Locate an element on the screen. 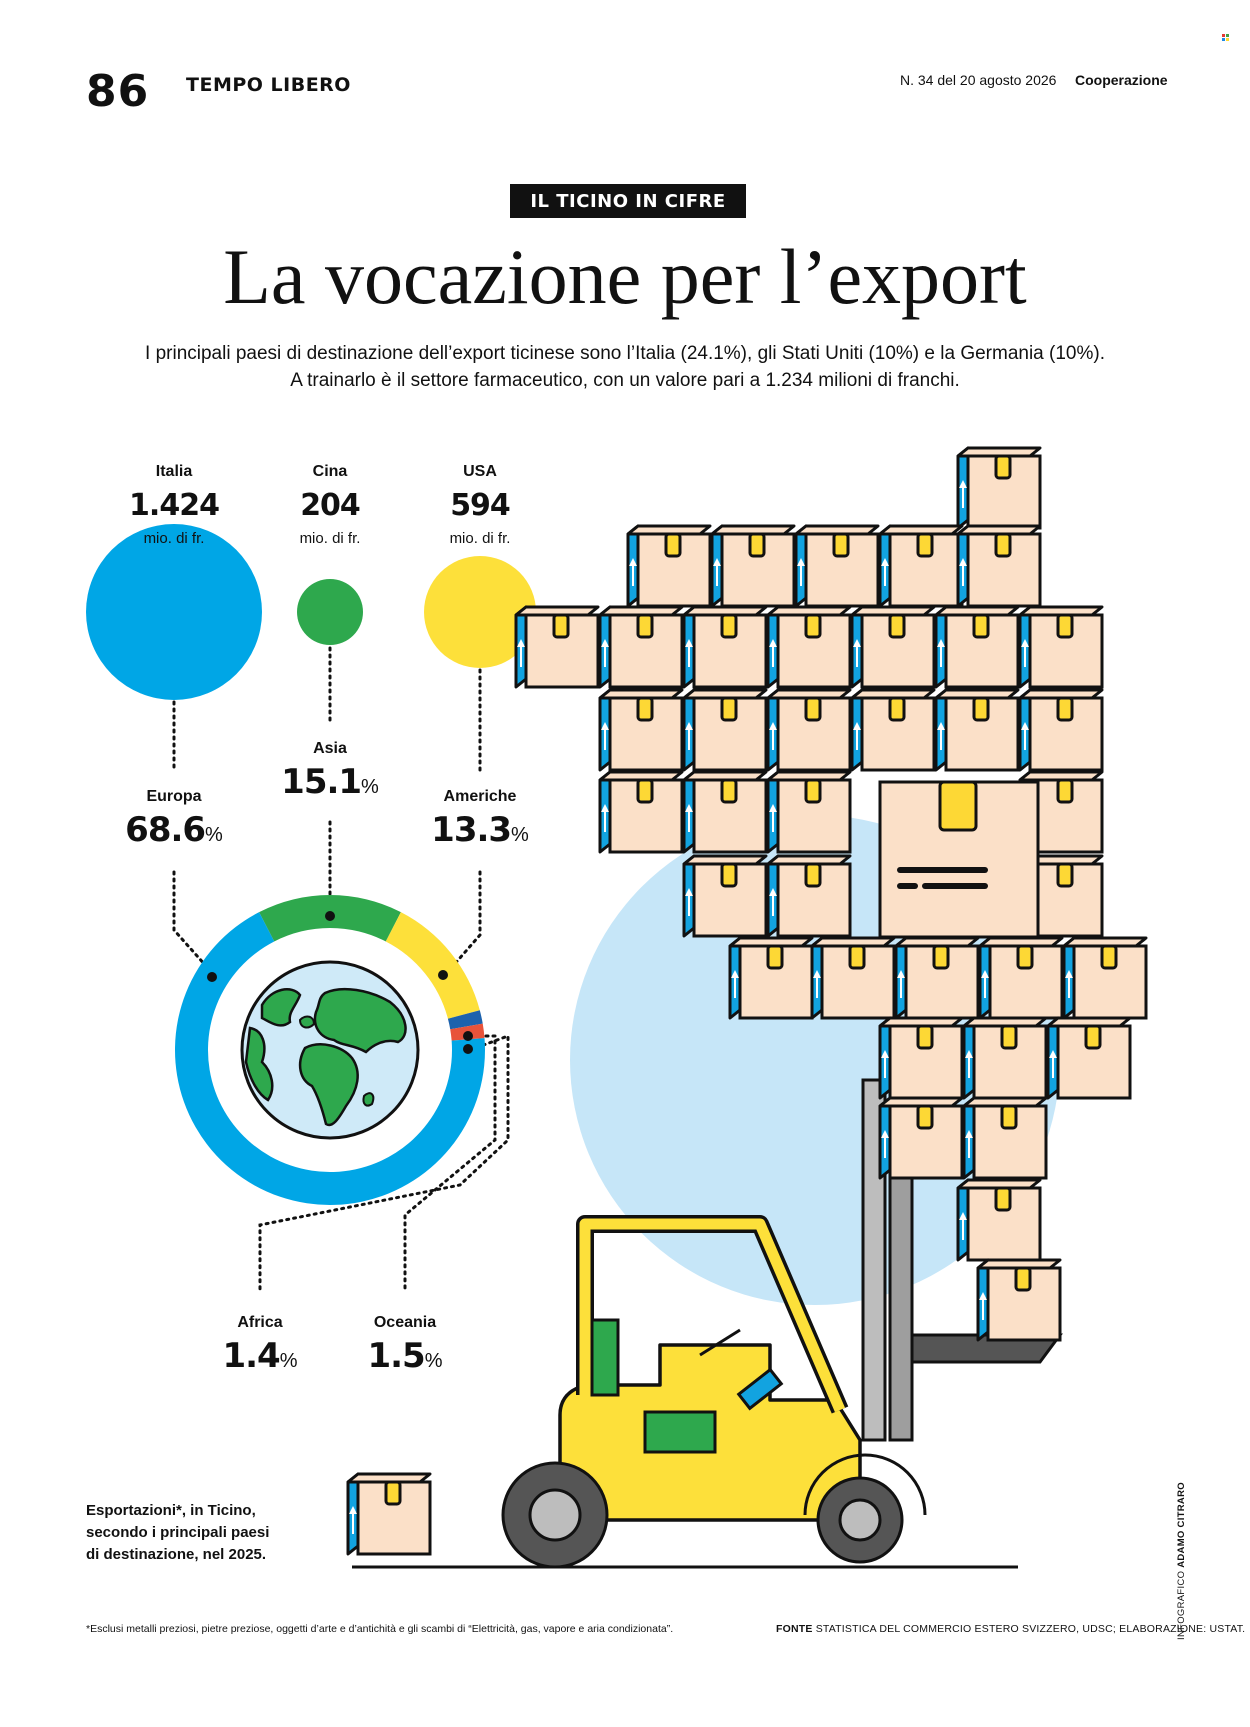 This screenshot has height=1727, width=1250. country-unit-italia: mio. di fr. is located at coordinates (174, 538).